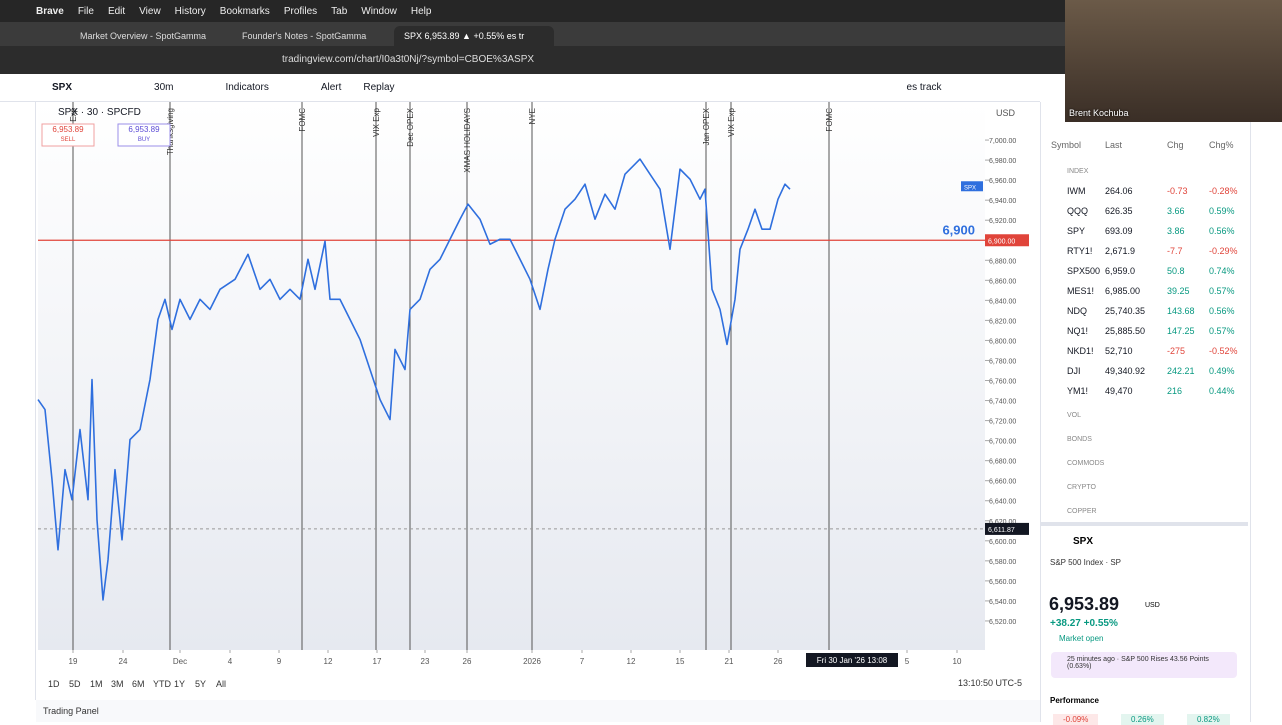 This screenshot has width=1282, height=725. What do you see at coordinates (1007, 528) in the screenshot?
I see `crosshair-tag` at bounding box center [1007, 528].